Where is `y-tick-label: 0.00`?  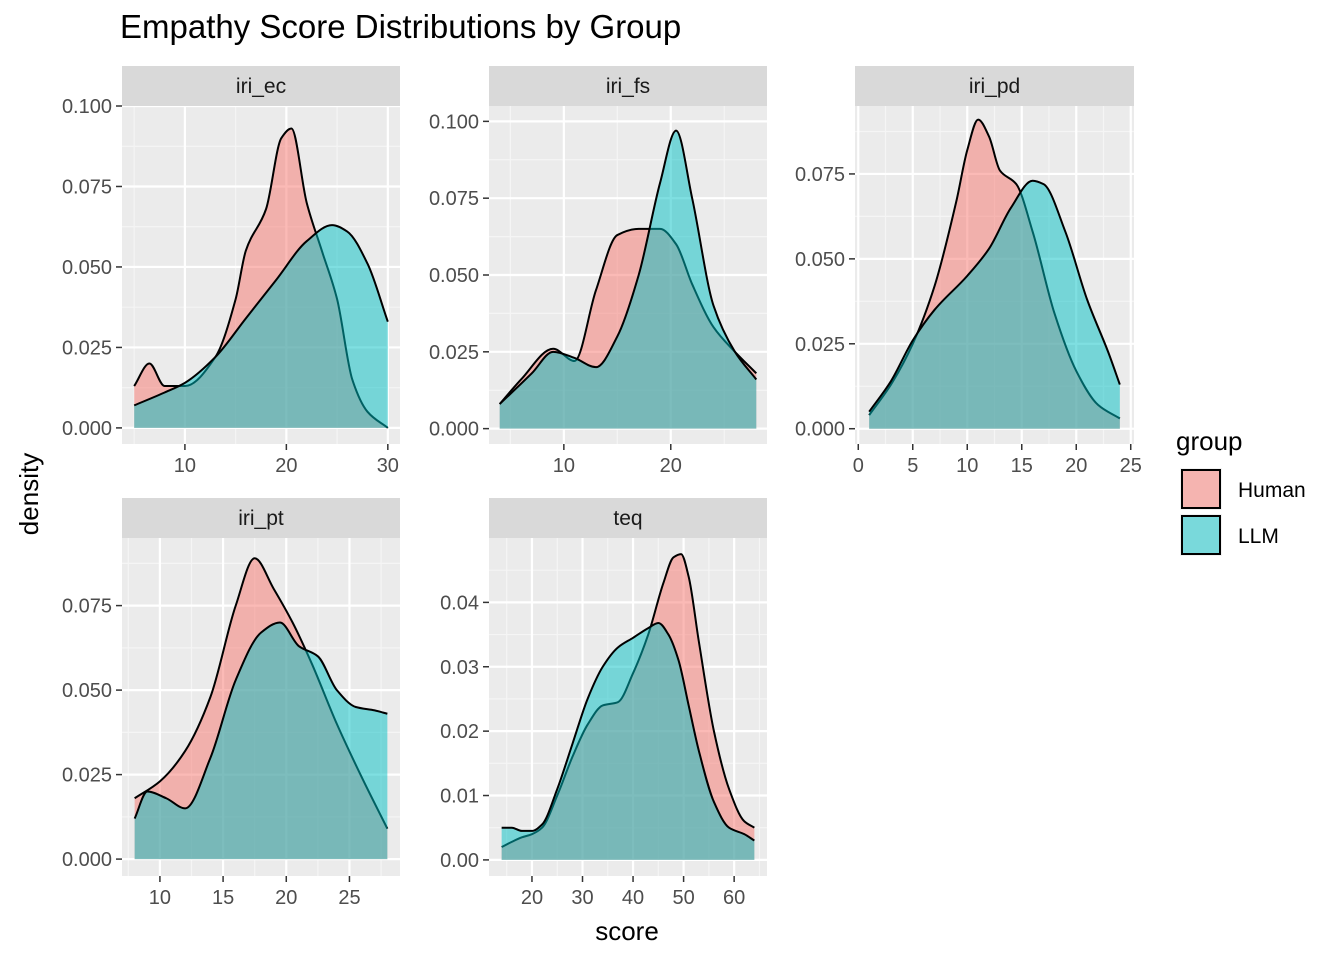
y-tick-label: 0.00 is located at coordinates (459, 861).